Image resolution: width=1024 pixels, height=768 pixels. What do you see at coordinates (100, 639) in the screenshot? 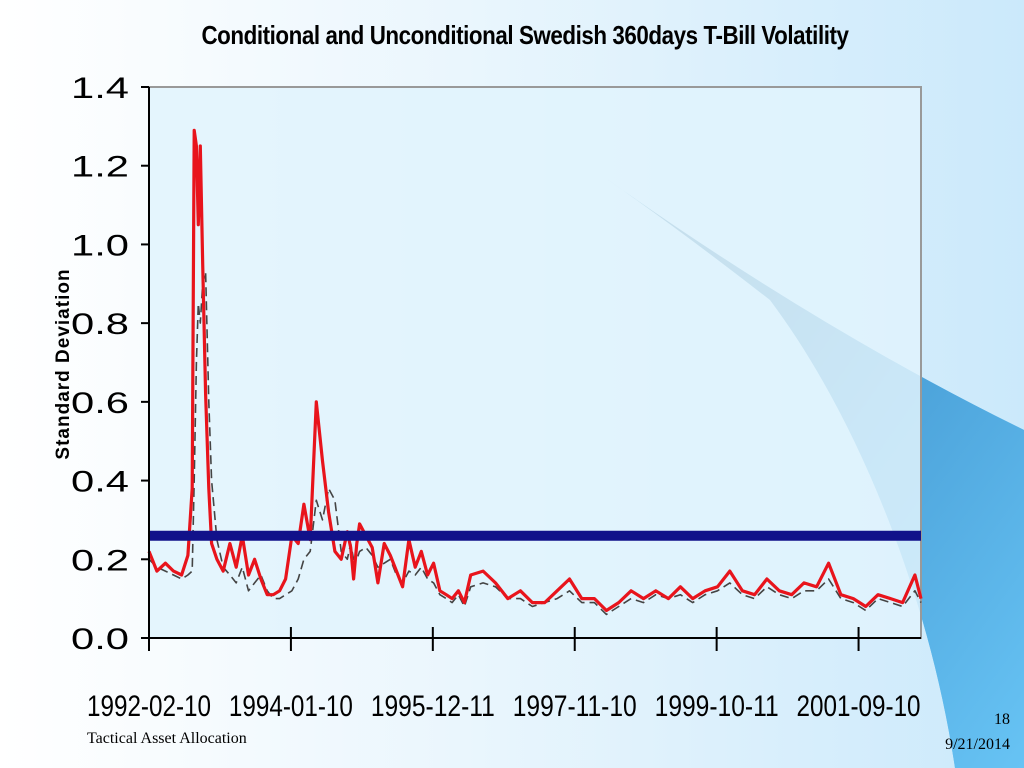
I see `y-tick-label: 0.0` at bounding box center [100, 639].